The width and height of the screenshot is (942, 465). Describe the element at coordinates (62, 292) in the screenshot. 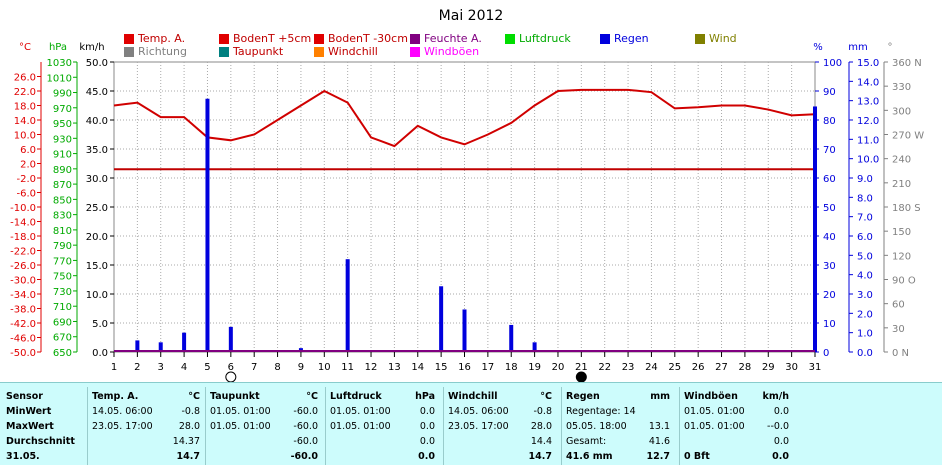

I see `pressure-axis-tick-label: 730` at that location.